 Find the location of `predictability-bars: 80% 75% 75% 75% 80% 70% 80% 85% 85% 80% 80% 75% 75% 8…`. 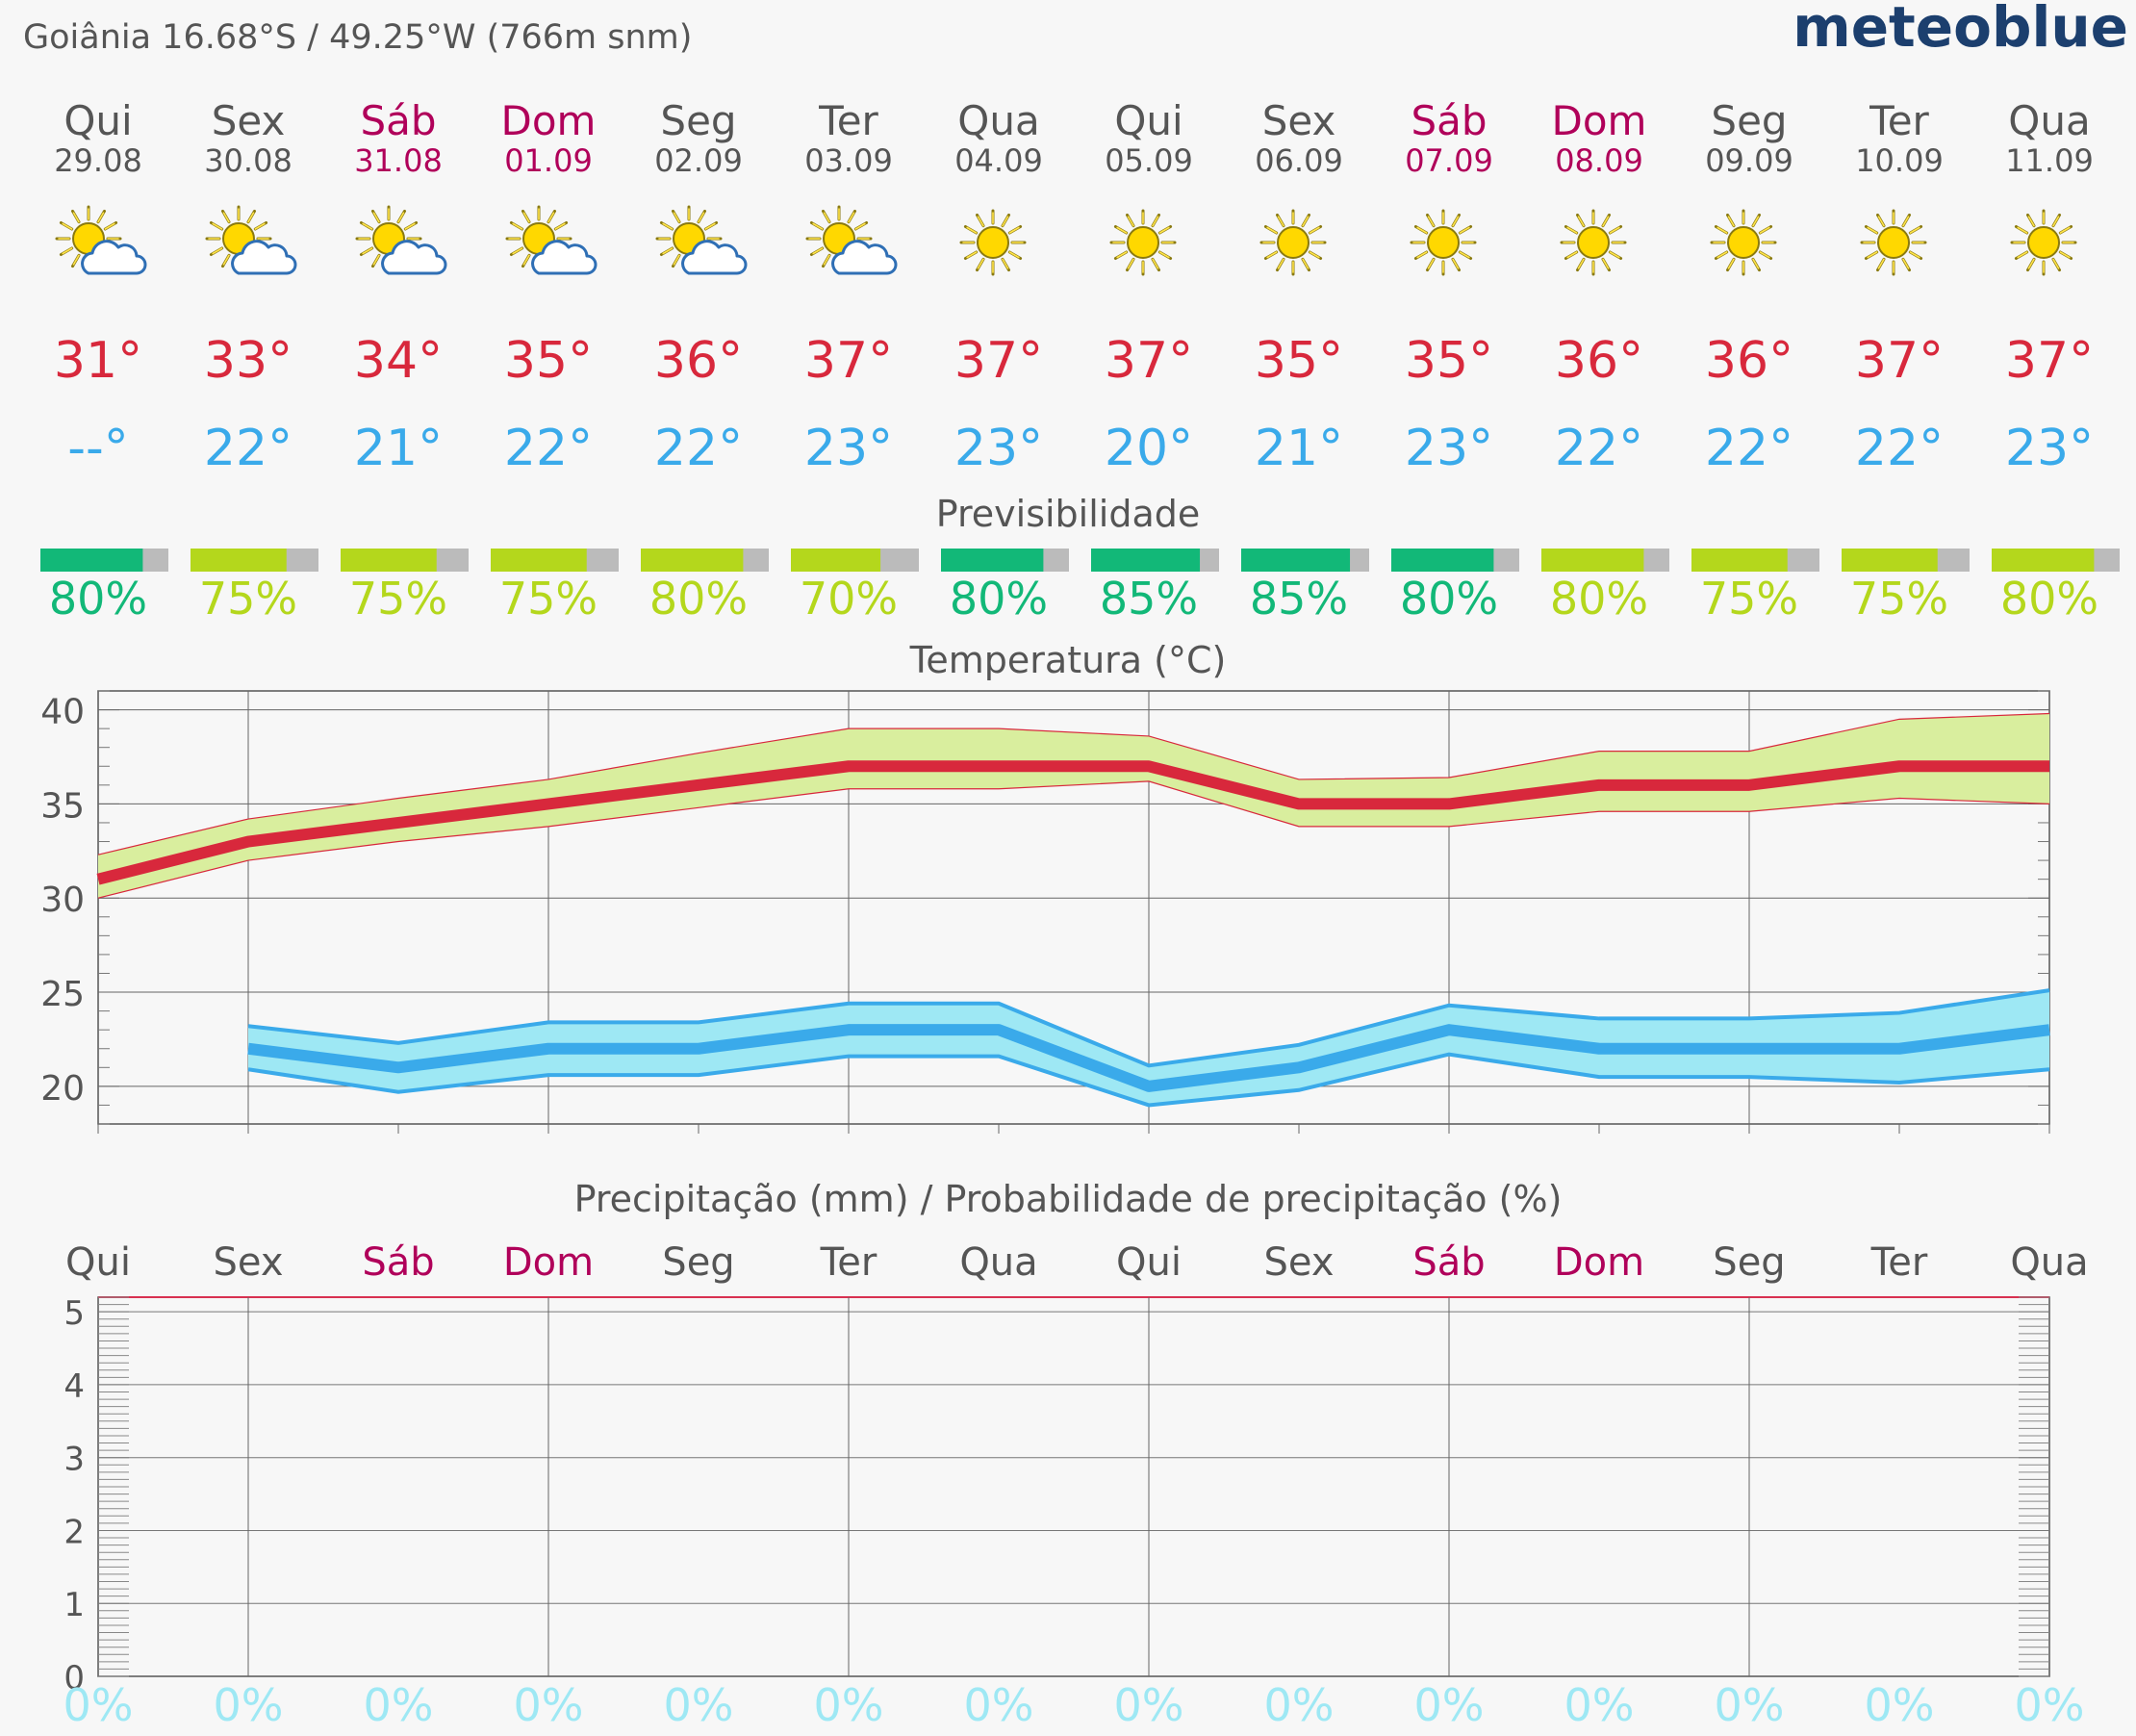

predictability-bars: 80% 75% 75% 75% 80% 70% 80% 85% 85% 80% 80% 75% 75% 8… is located at coordinates (1080, 587).